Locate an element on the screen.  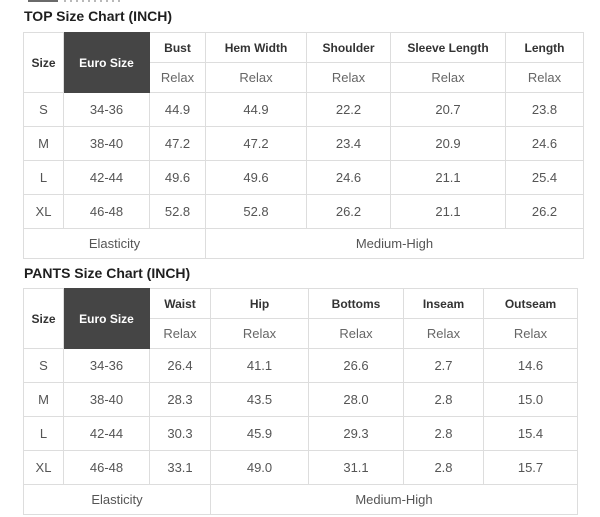
top-fit-row: Relax Relax Relax Relax Relax is located at coordinates (304, 77).